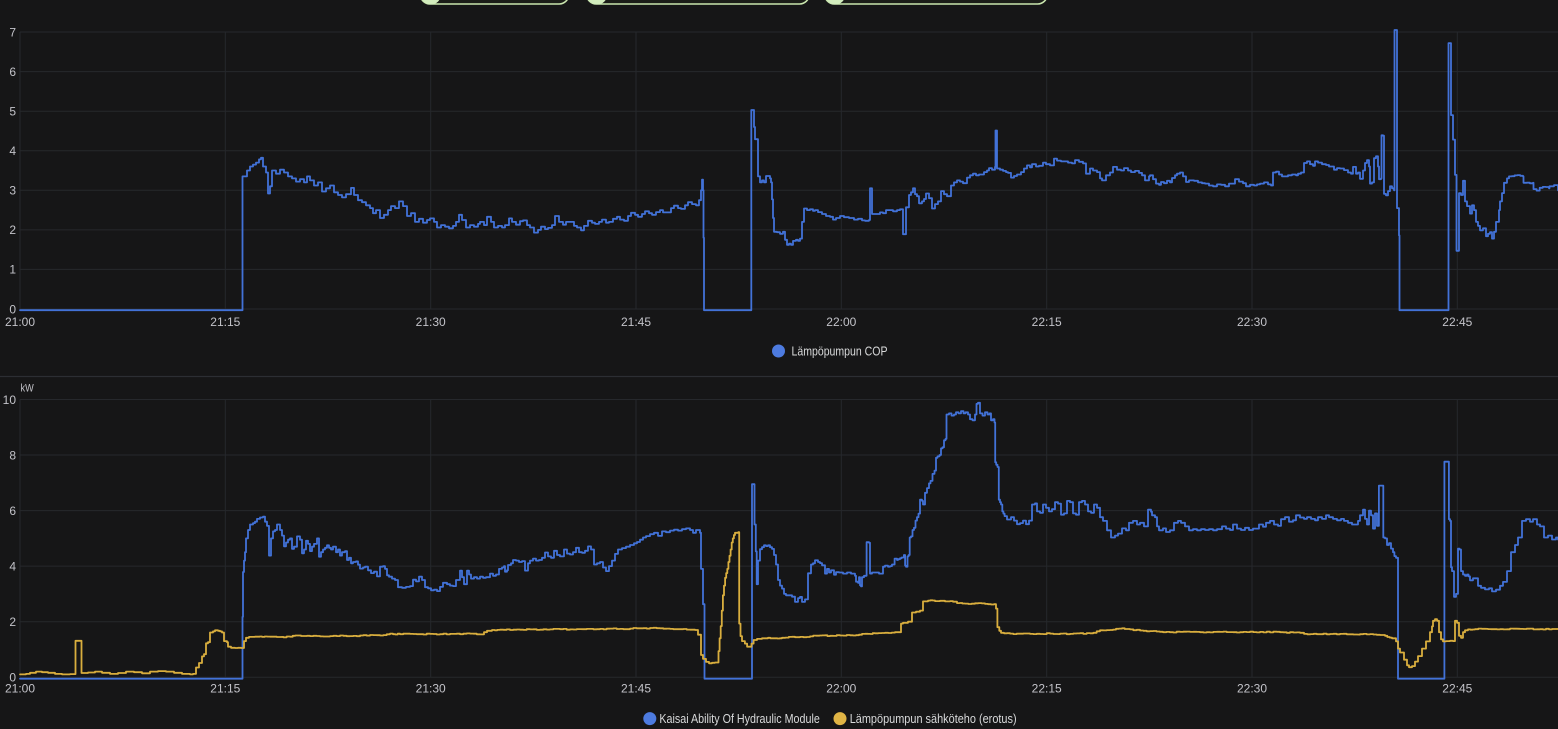 This screenshot has width=1558, height=729. What do you see at coordinates (12, 112) in the screenshot?
I see `svg-text: 5` at bounding box center [12, 112].